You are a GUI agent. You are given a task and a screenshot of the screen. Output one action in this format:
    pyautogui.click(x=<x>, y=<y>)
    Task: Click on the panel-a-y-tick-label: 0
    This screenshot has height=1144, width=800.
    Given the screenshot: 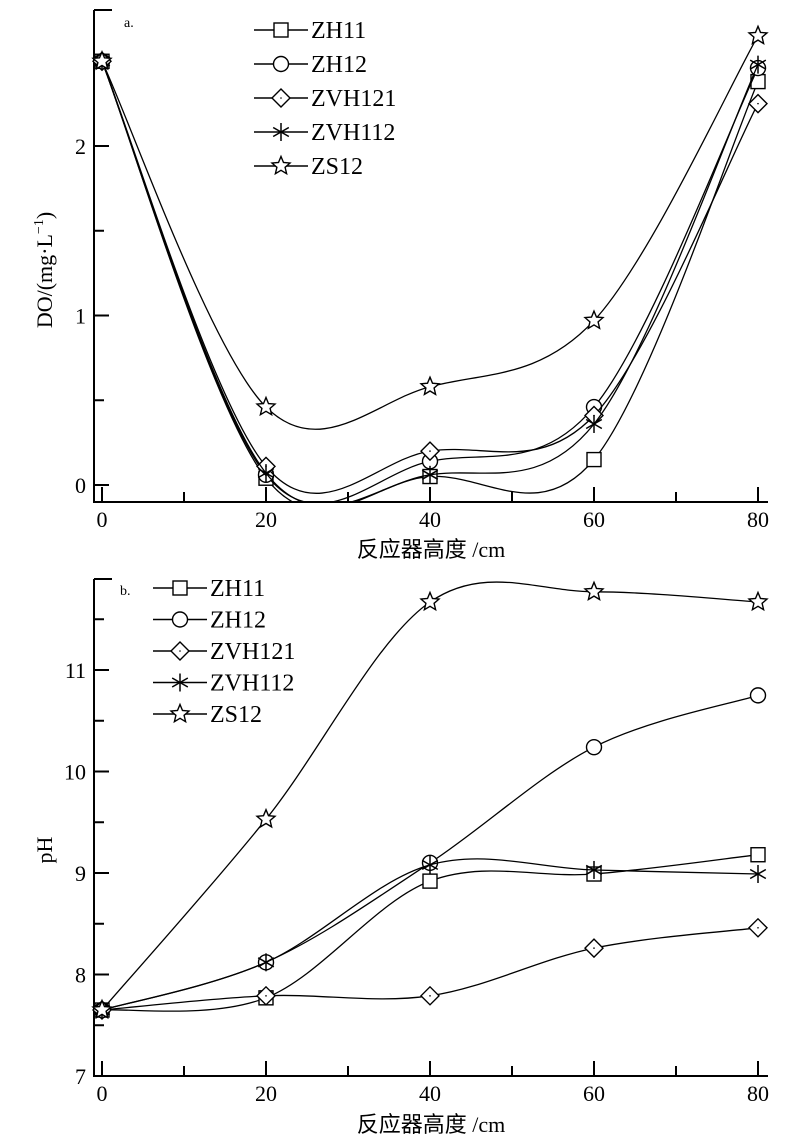 What is the action you would take?
    pyautogui.click(x=80, y=485)
    